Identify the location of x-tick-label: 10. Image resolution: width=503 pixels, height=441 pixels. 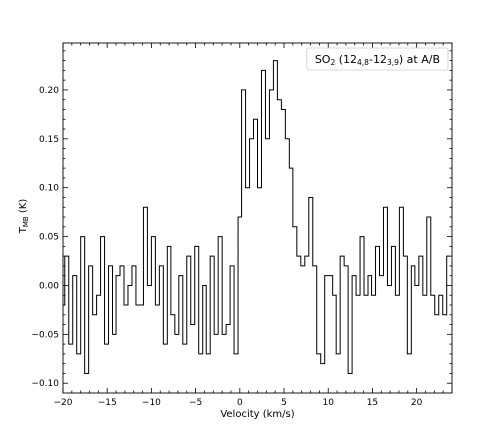
(329, 403).